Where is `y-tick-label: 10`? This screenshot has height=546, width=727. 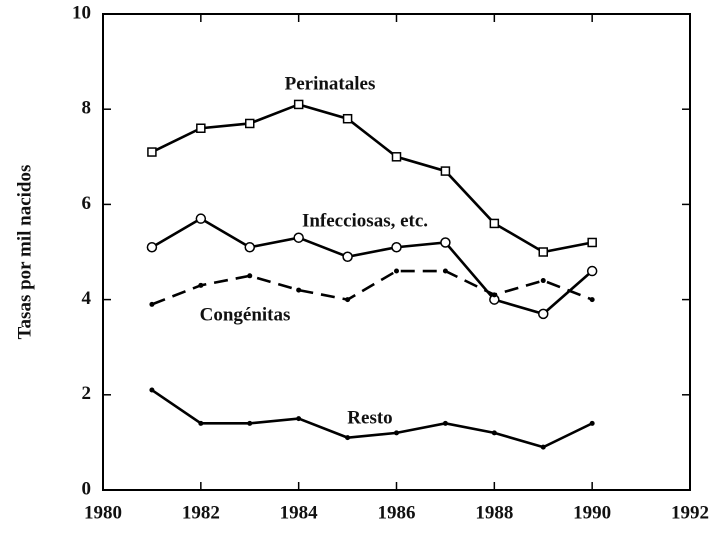 y-tick-label: 10 is located at coordinates (81, 12).